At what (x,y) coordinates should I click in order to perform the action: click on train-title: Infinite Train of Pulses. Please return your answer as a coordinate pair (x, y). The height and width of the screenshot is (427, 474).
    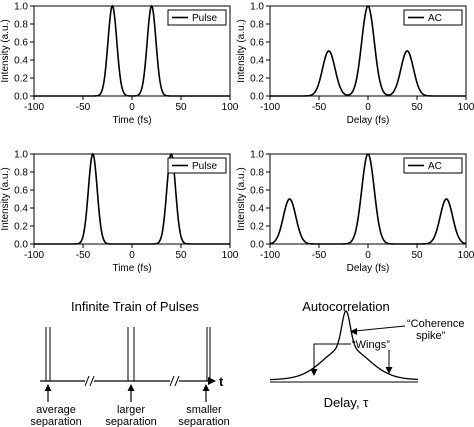
    Looking at the image, I should click on (135, 306).